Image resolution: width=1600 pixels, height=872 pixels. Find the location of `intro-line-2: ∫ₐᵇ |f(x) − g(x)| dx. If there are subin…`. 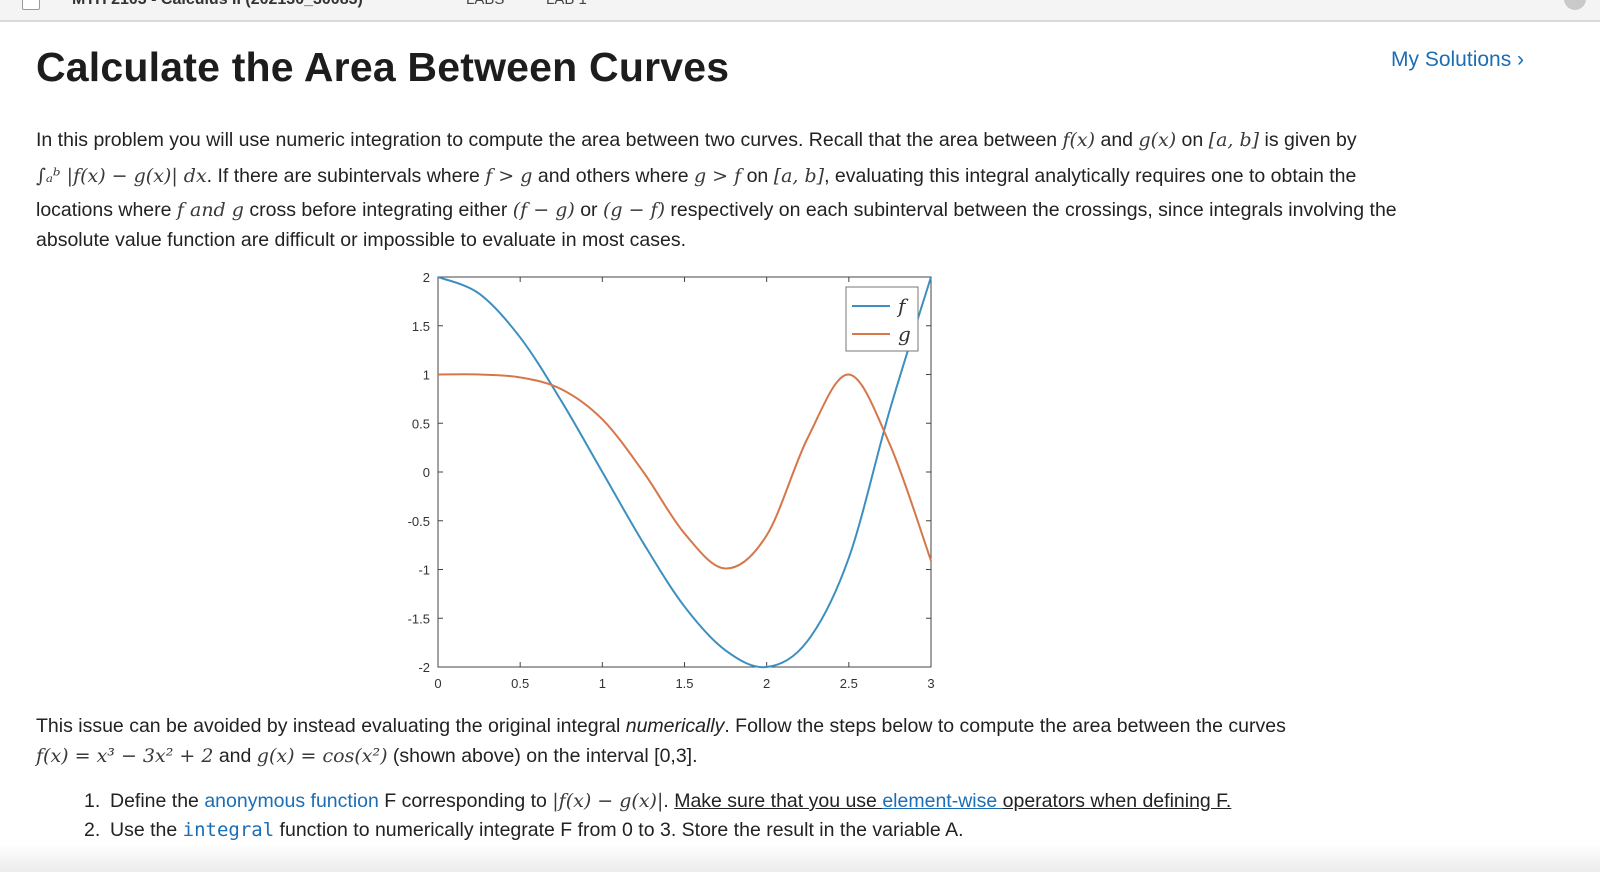

intro-line-2: ∫ₐᵇ |f(x) − g(x)| dx. If there are subin… is located at coordinates (696, 176).